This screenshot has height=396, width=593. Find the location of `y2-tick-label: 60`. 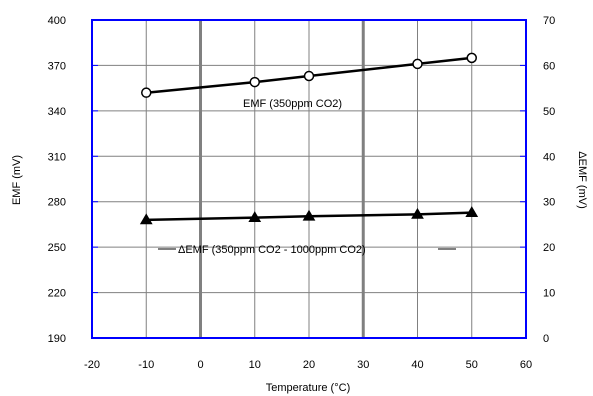

y2-tick-label: 60 is located at coordinates (549, 66).